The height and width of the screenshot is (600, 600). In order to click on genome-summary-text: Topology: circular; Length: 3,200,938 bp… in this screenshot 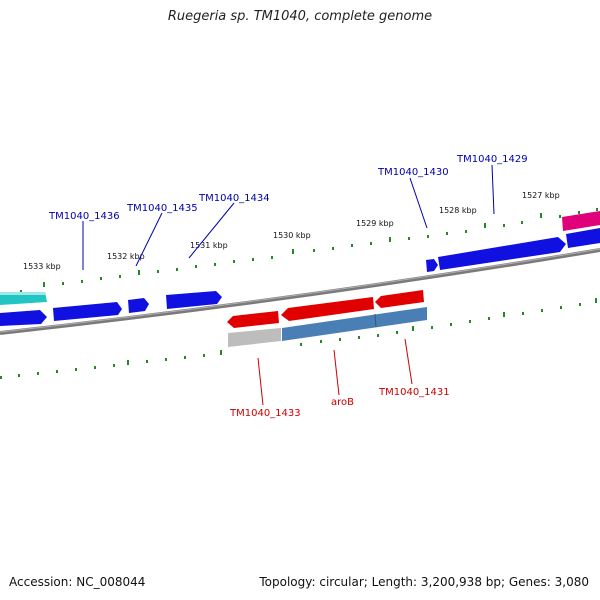, I will do `click(424, 582)`.